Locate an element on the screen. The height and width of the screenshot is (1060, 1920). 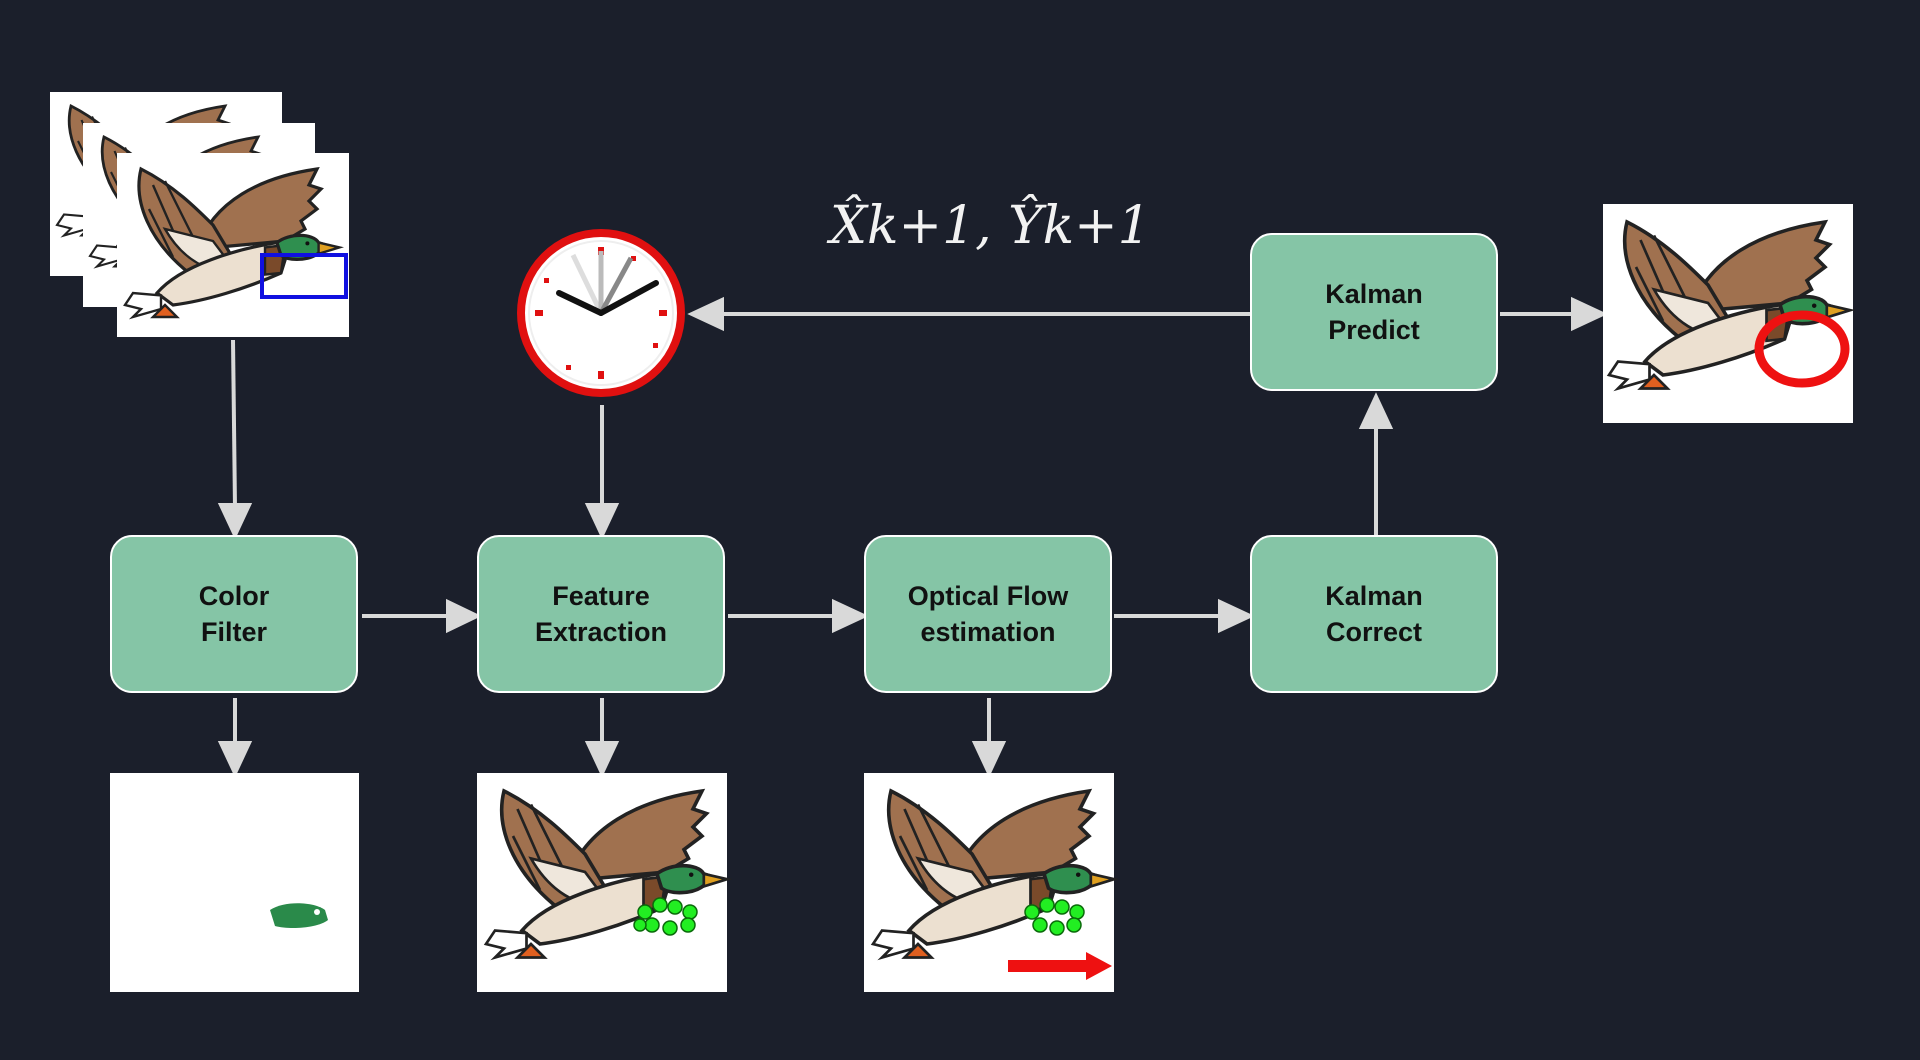
feature-extraction-line2: Extraction is located at coordinates (601, 632).